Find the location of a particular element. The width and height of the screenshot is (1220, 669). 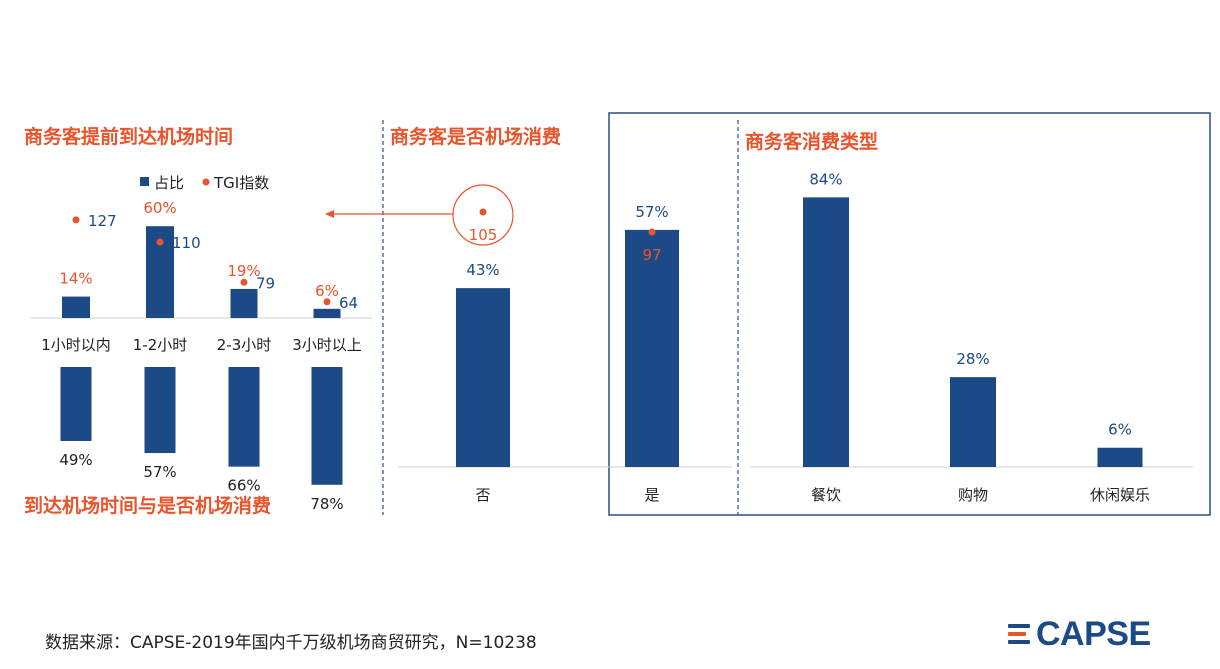

consume-type-category-label: 餐饮 is located at coordinates (826, 495).